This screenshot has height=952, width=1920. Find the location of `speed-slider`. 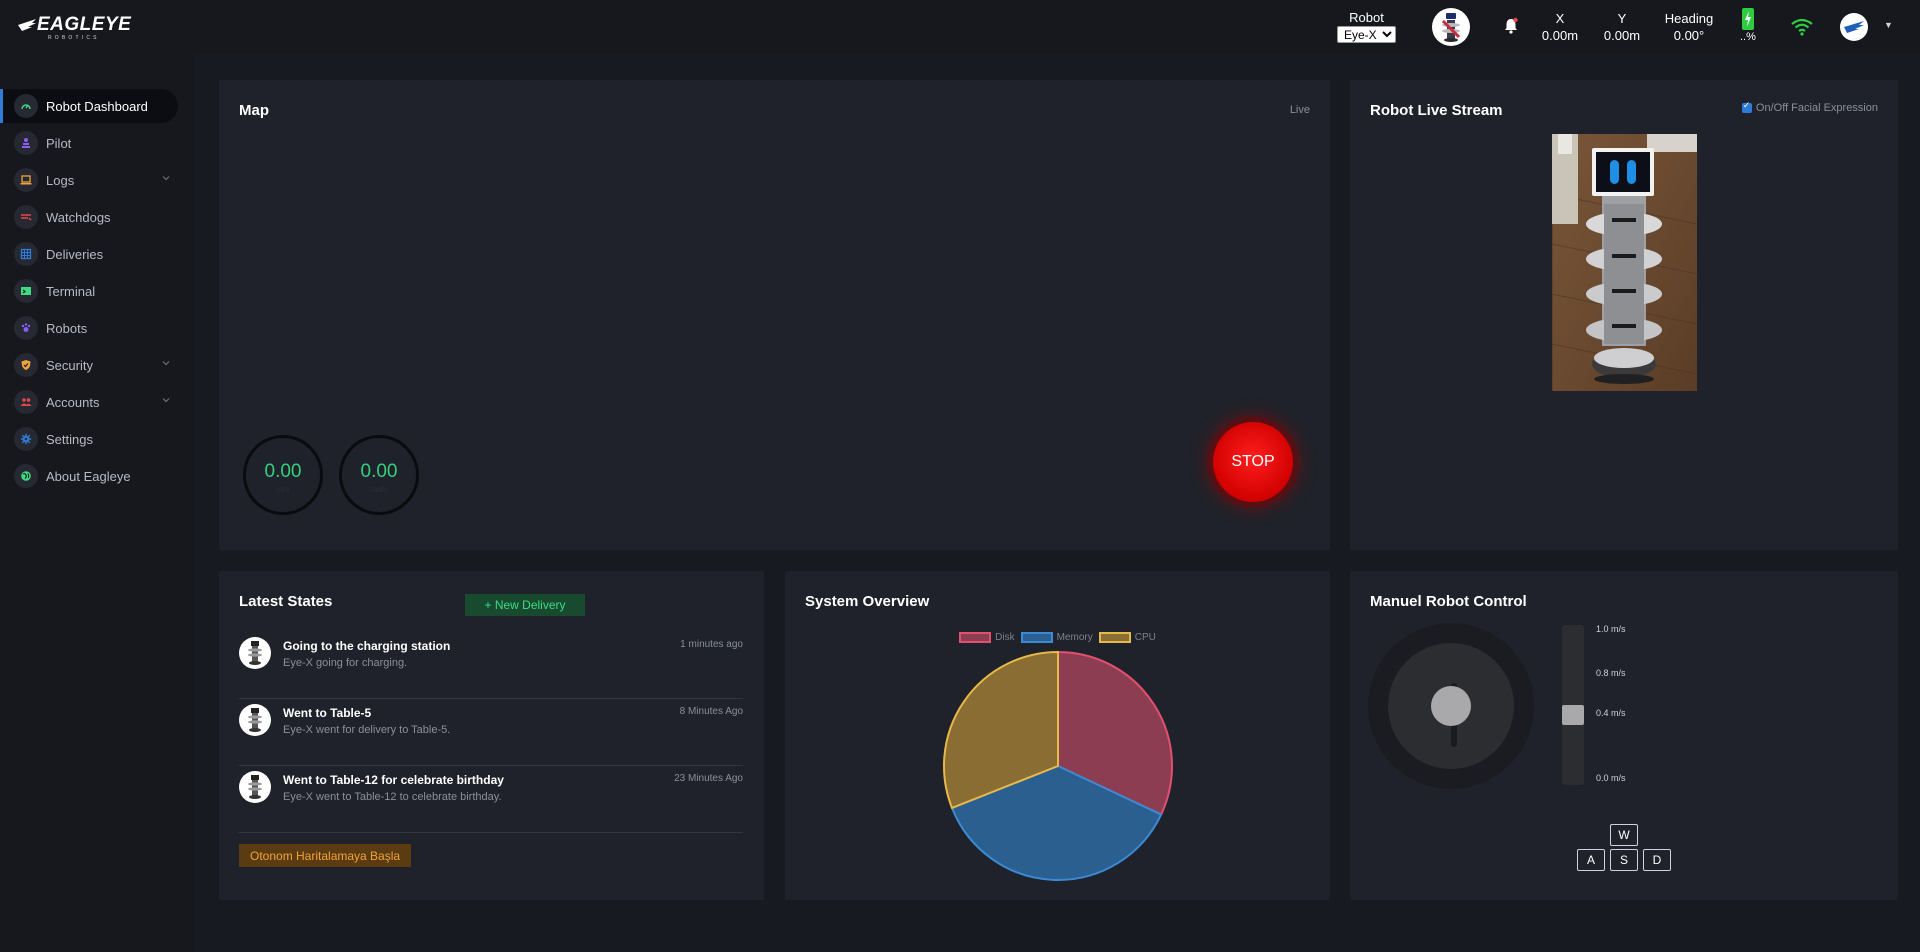

speed-slider is located at coordinates (1573, 705).